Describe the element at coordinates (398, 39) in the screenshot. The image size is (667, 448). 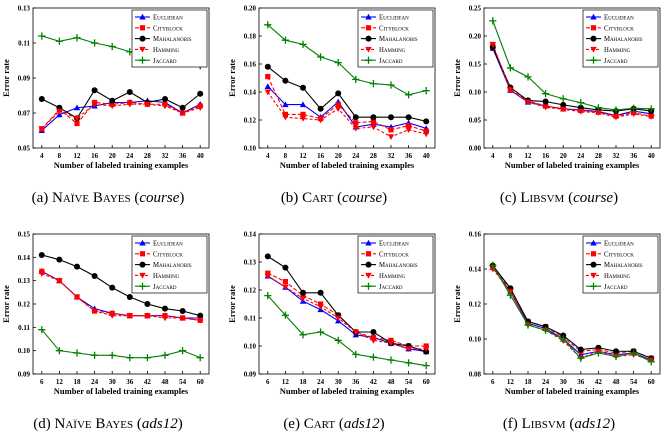
I see `legend-label-mahalanobis: Mahalanobis` at that location.